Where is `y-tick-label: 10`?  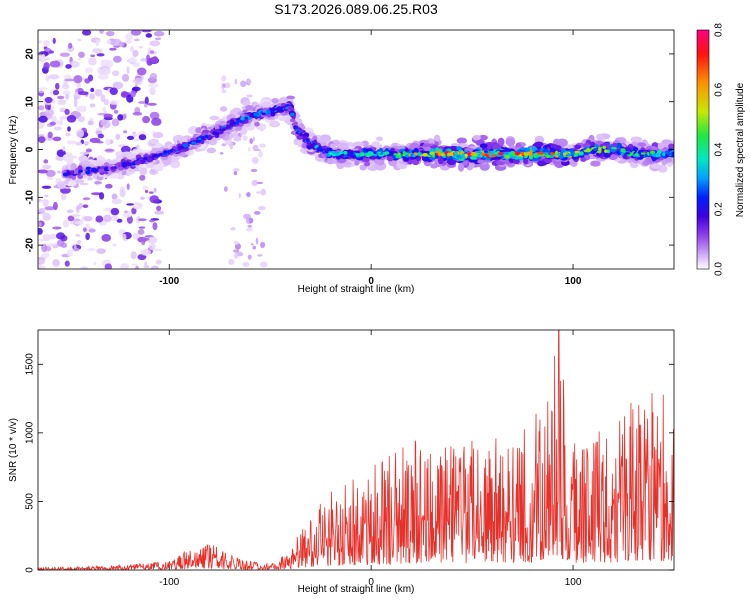 y-tick-label: 10 is located at coordinates (30, 102).